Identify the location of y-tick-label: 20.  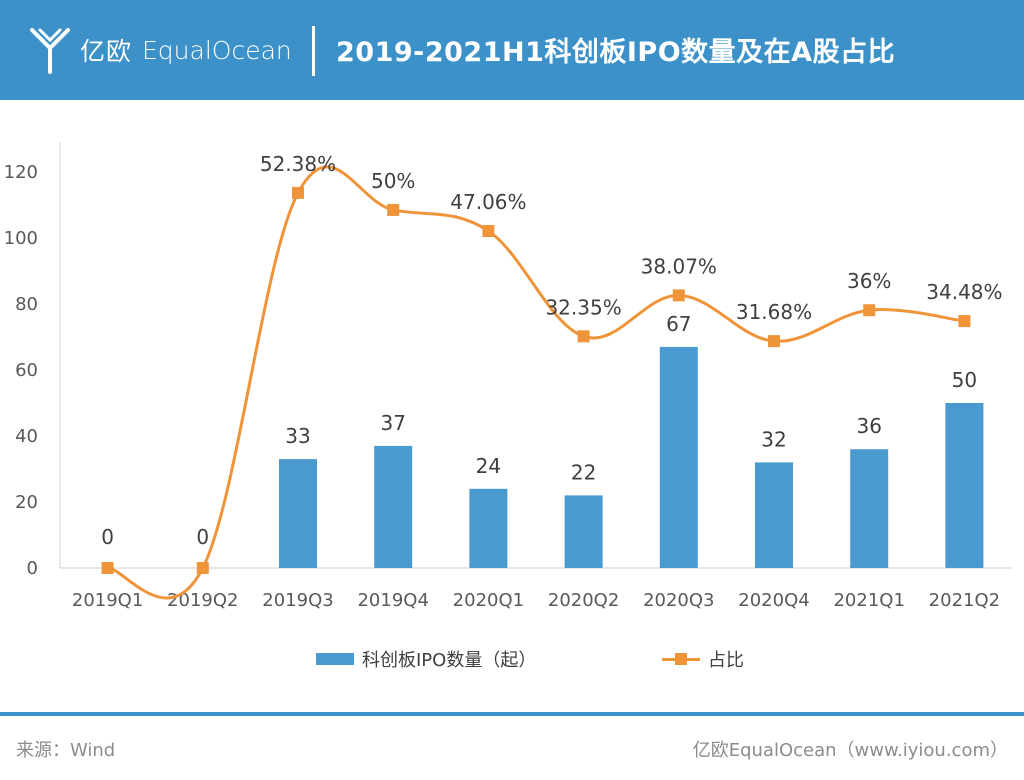
(26, 502).